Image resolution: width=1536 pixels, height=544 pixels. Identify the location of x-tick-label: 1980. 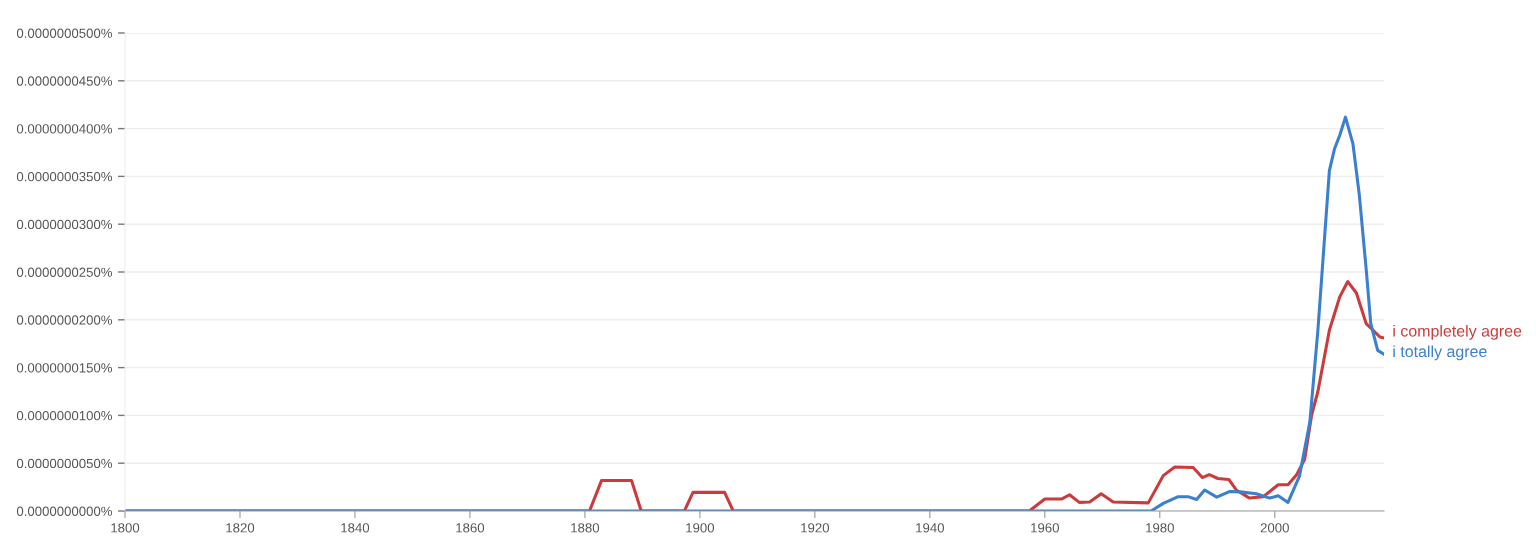
(1160, 528).